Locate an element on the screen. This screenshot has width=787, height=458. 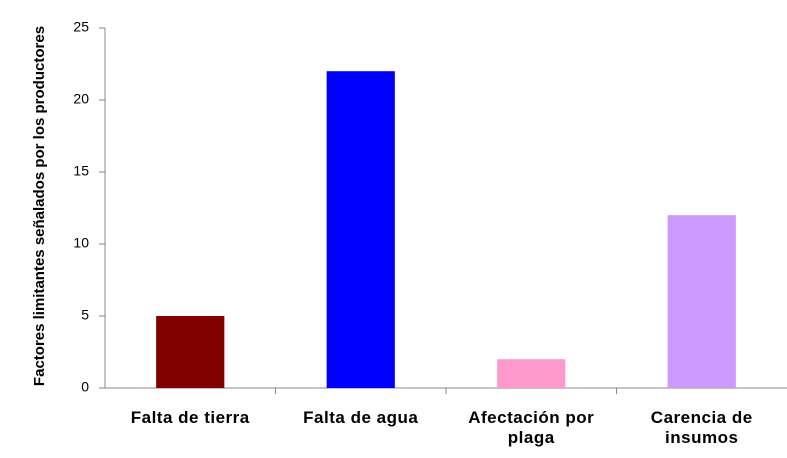
y-tick-label: 0 is located at coordinates (85, 387).